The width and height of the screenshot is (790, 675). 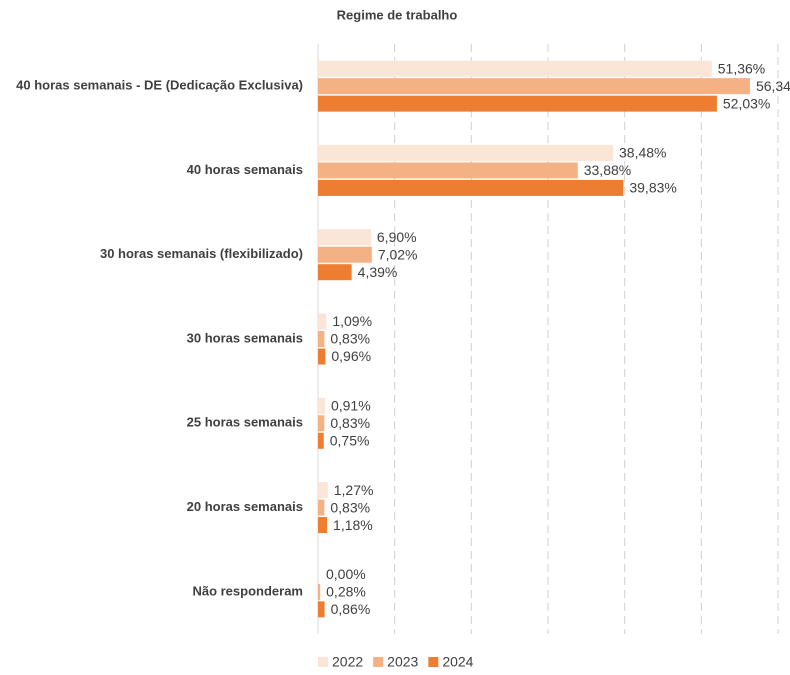 I want to click on value-label: 0,00%, so click(x=346, y=574).